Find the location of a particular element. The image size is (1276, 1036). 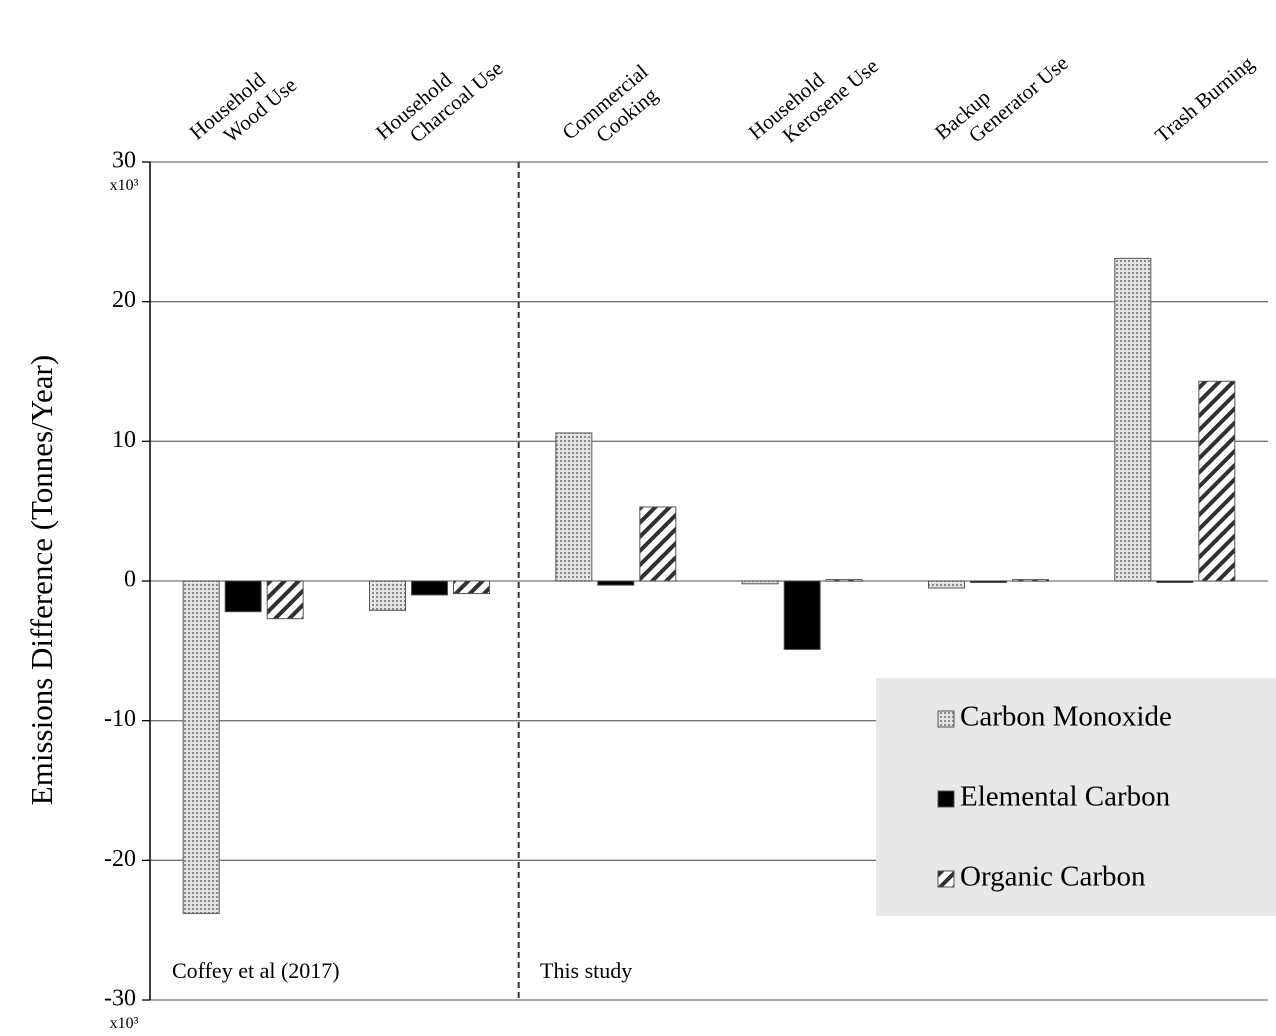

y-tick-label: -10 is located at coordinates (120, 719).